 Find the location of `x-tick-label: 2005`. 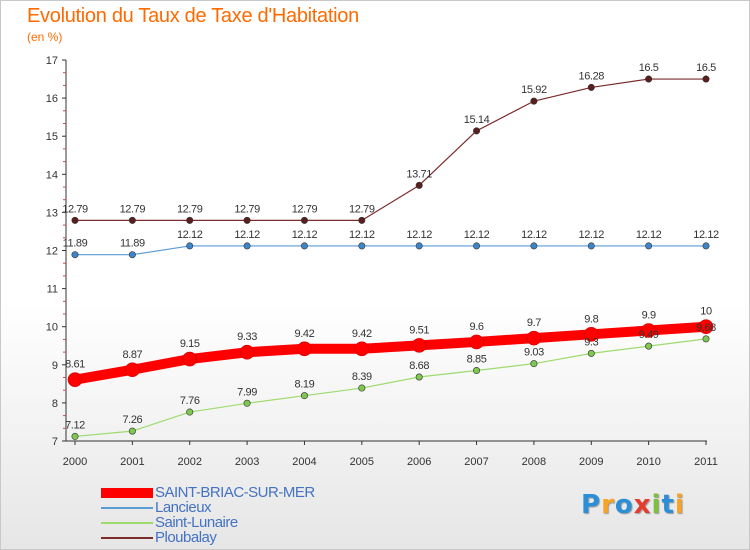

x-tick-label: 2005 is located at coordinates (362, 462).